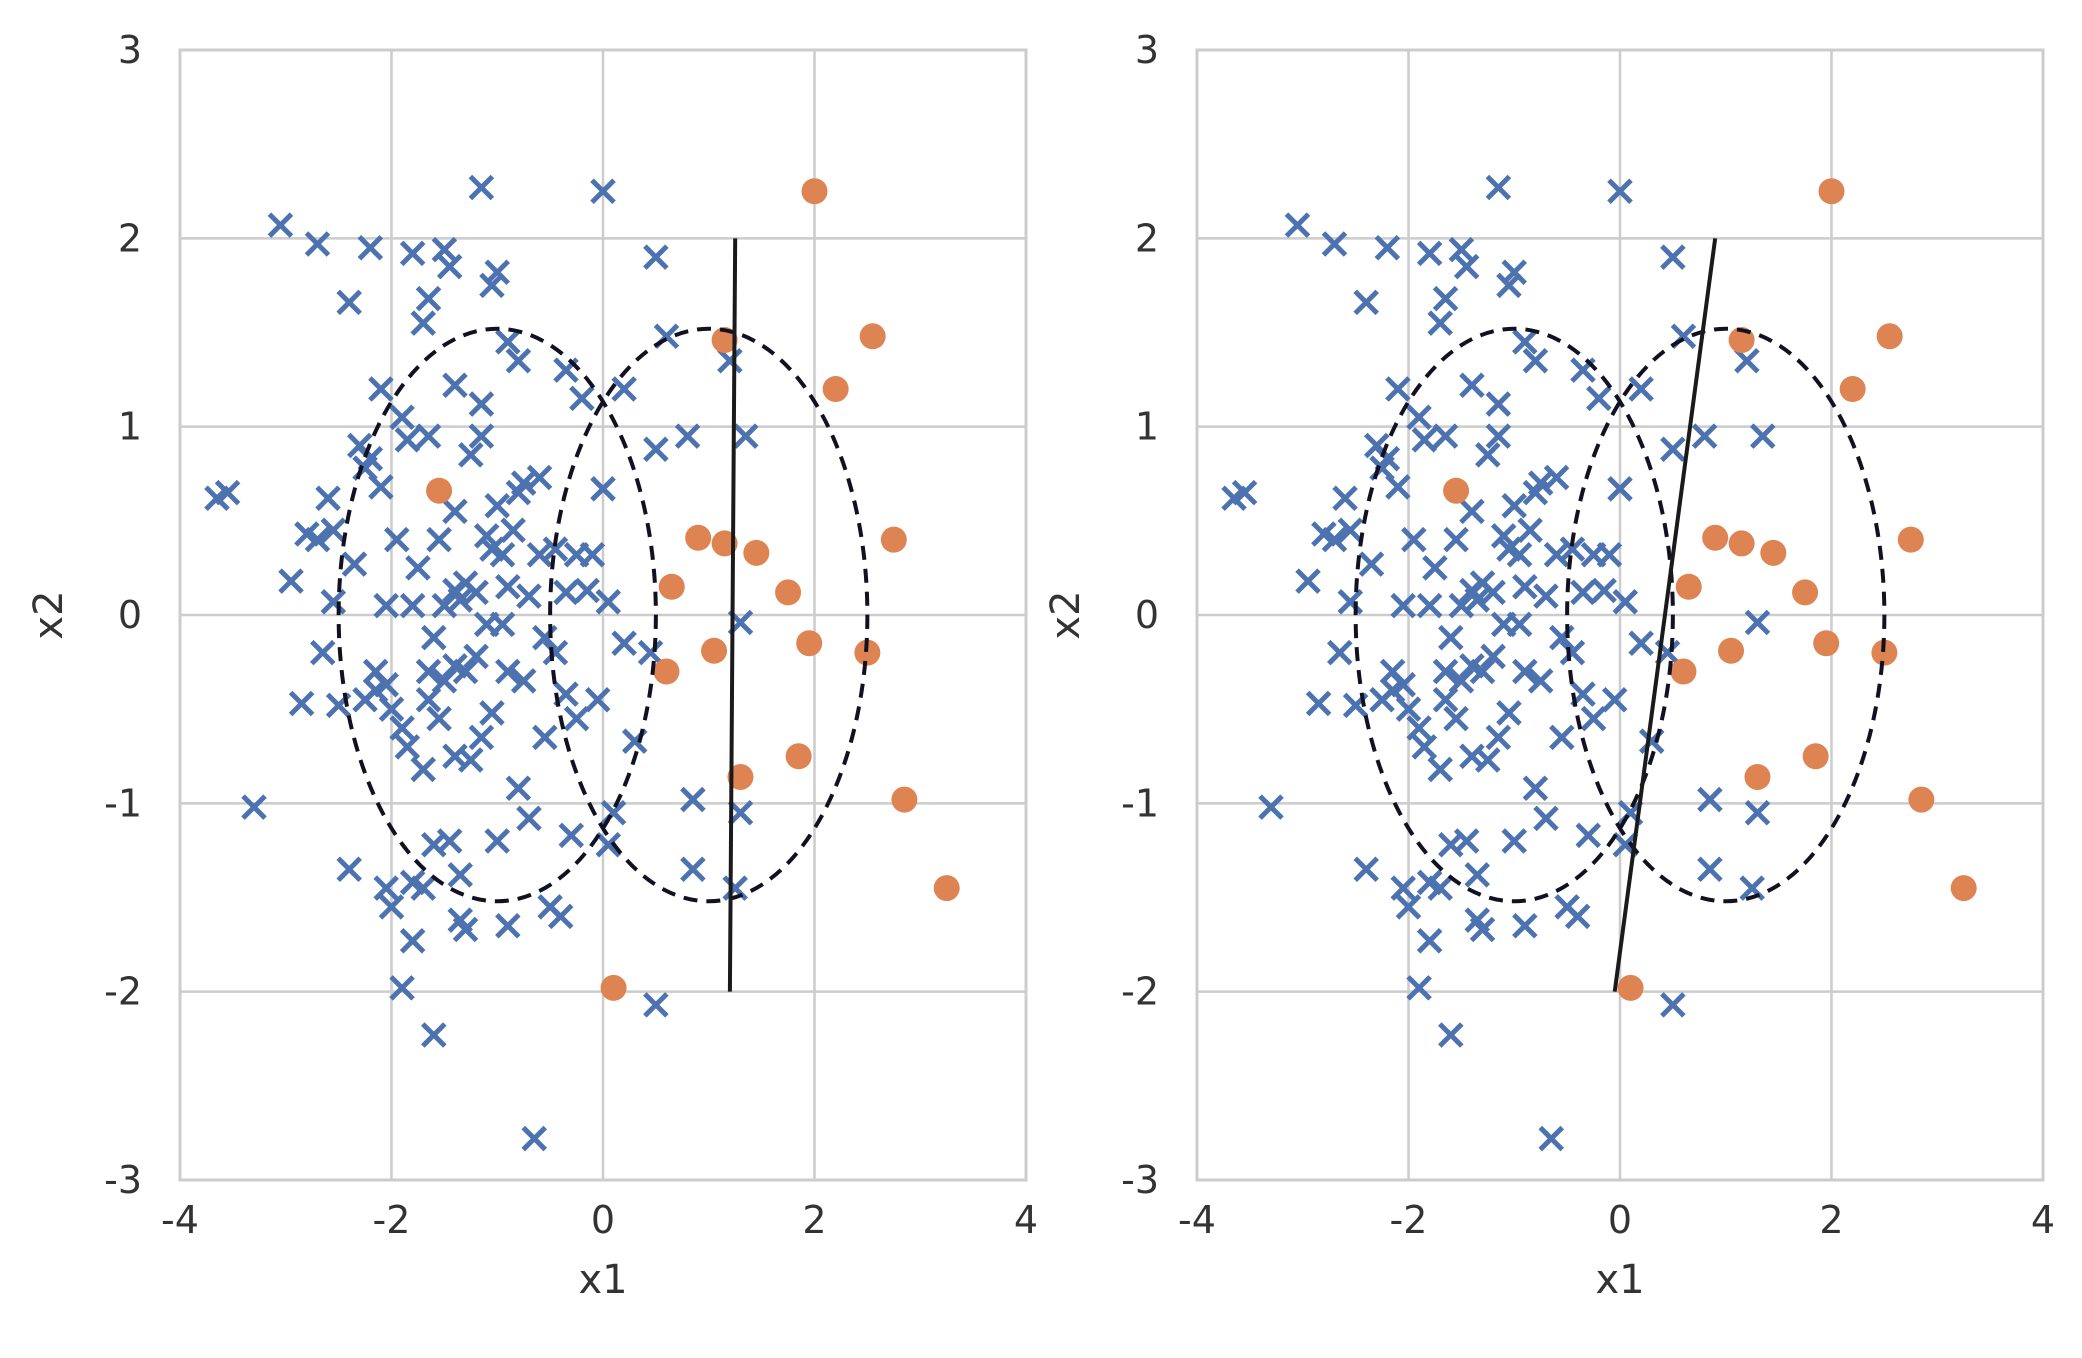  Describe the element at coordinates (603, 1220) in the screenshot. I see `x-tick-label: 0` at that location.